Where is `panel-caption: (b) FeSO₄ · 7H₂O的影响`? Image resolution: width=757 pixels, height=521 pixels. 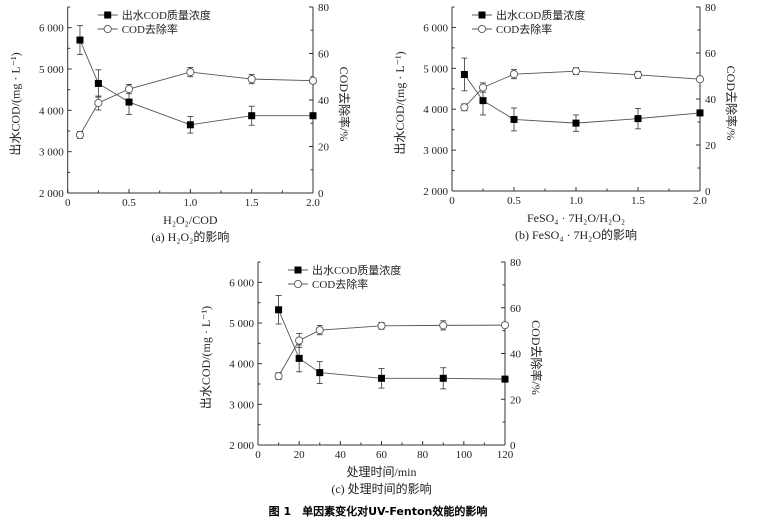
panel-caption: (b) FeSO₄ · 7H₂O的影响 is located at coordinates (576, 234).